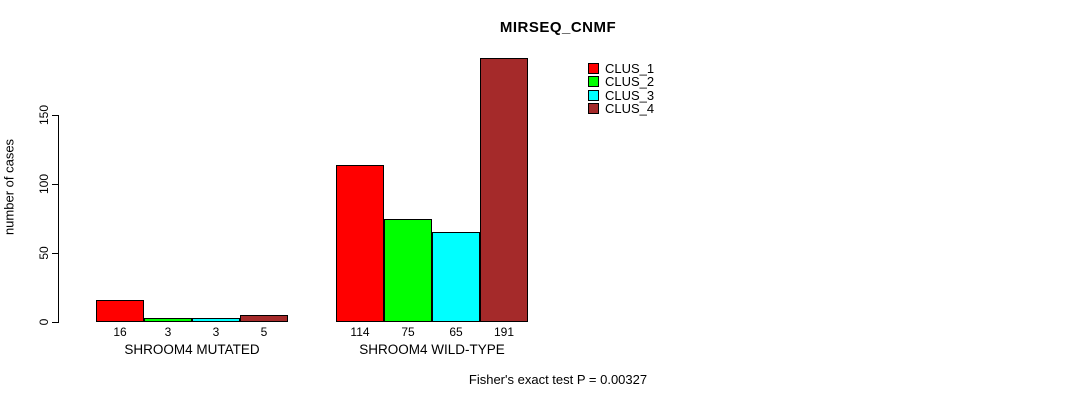 Image resolution: width=1090 pixels, height=400 pixels. I want to click on bar-value-label: 75, so click(408, 332).